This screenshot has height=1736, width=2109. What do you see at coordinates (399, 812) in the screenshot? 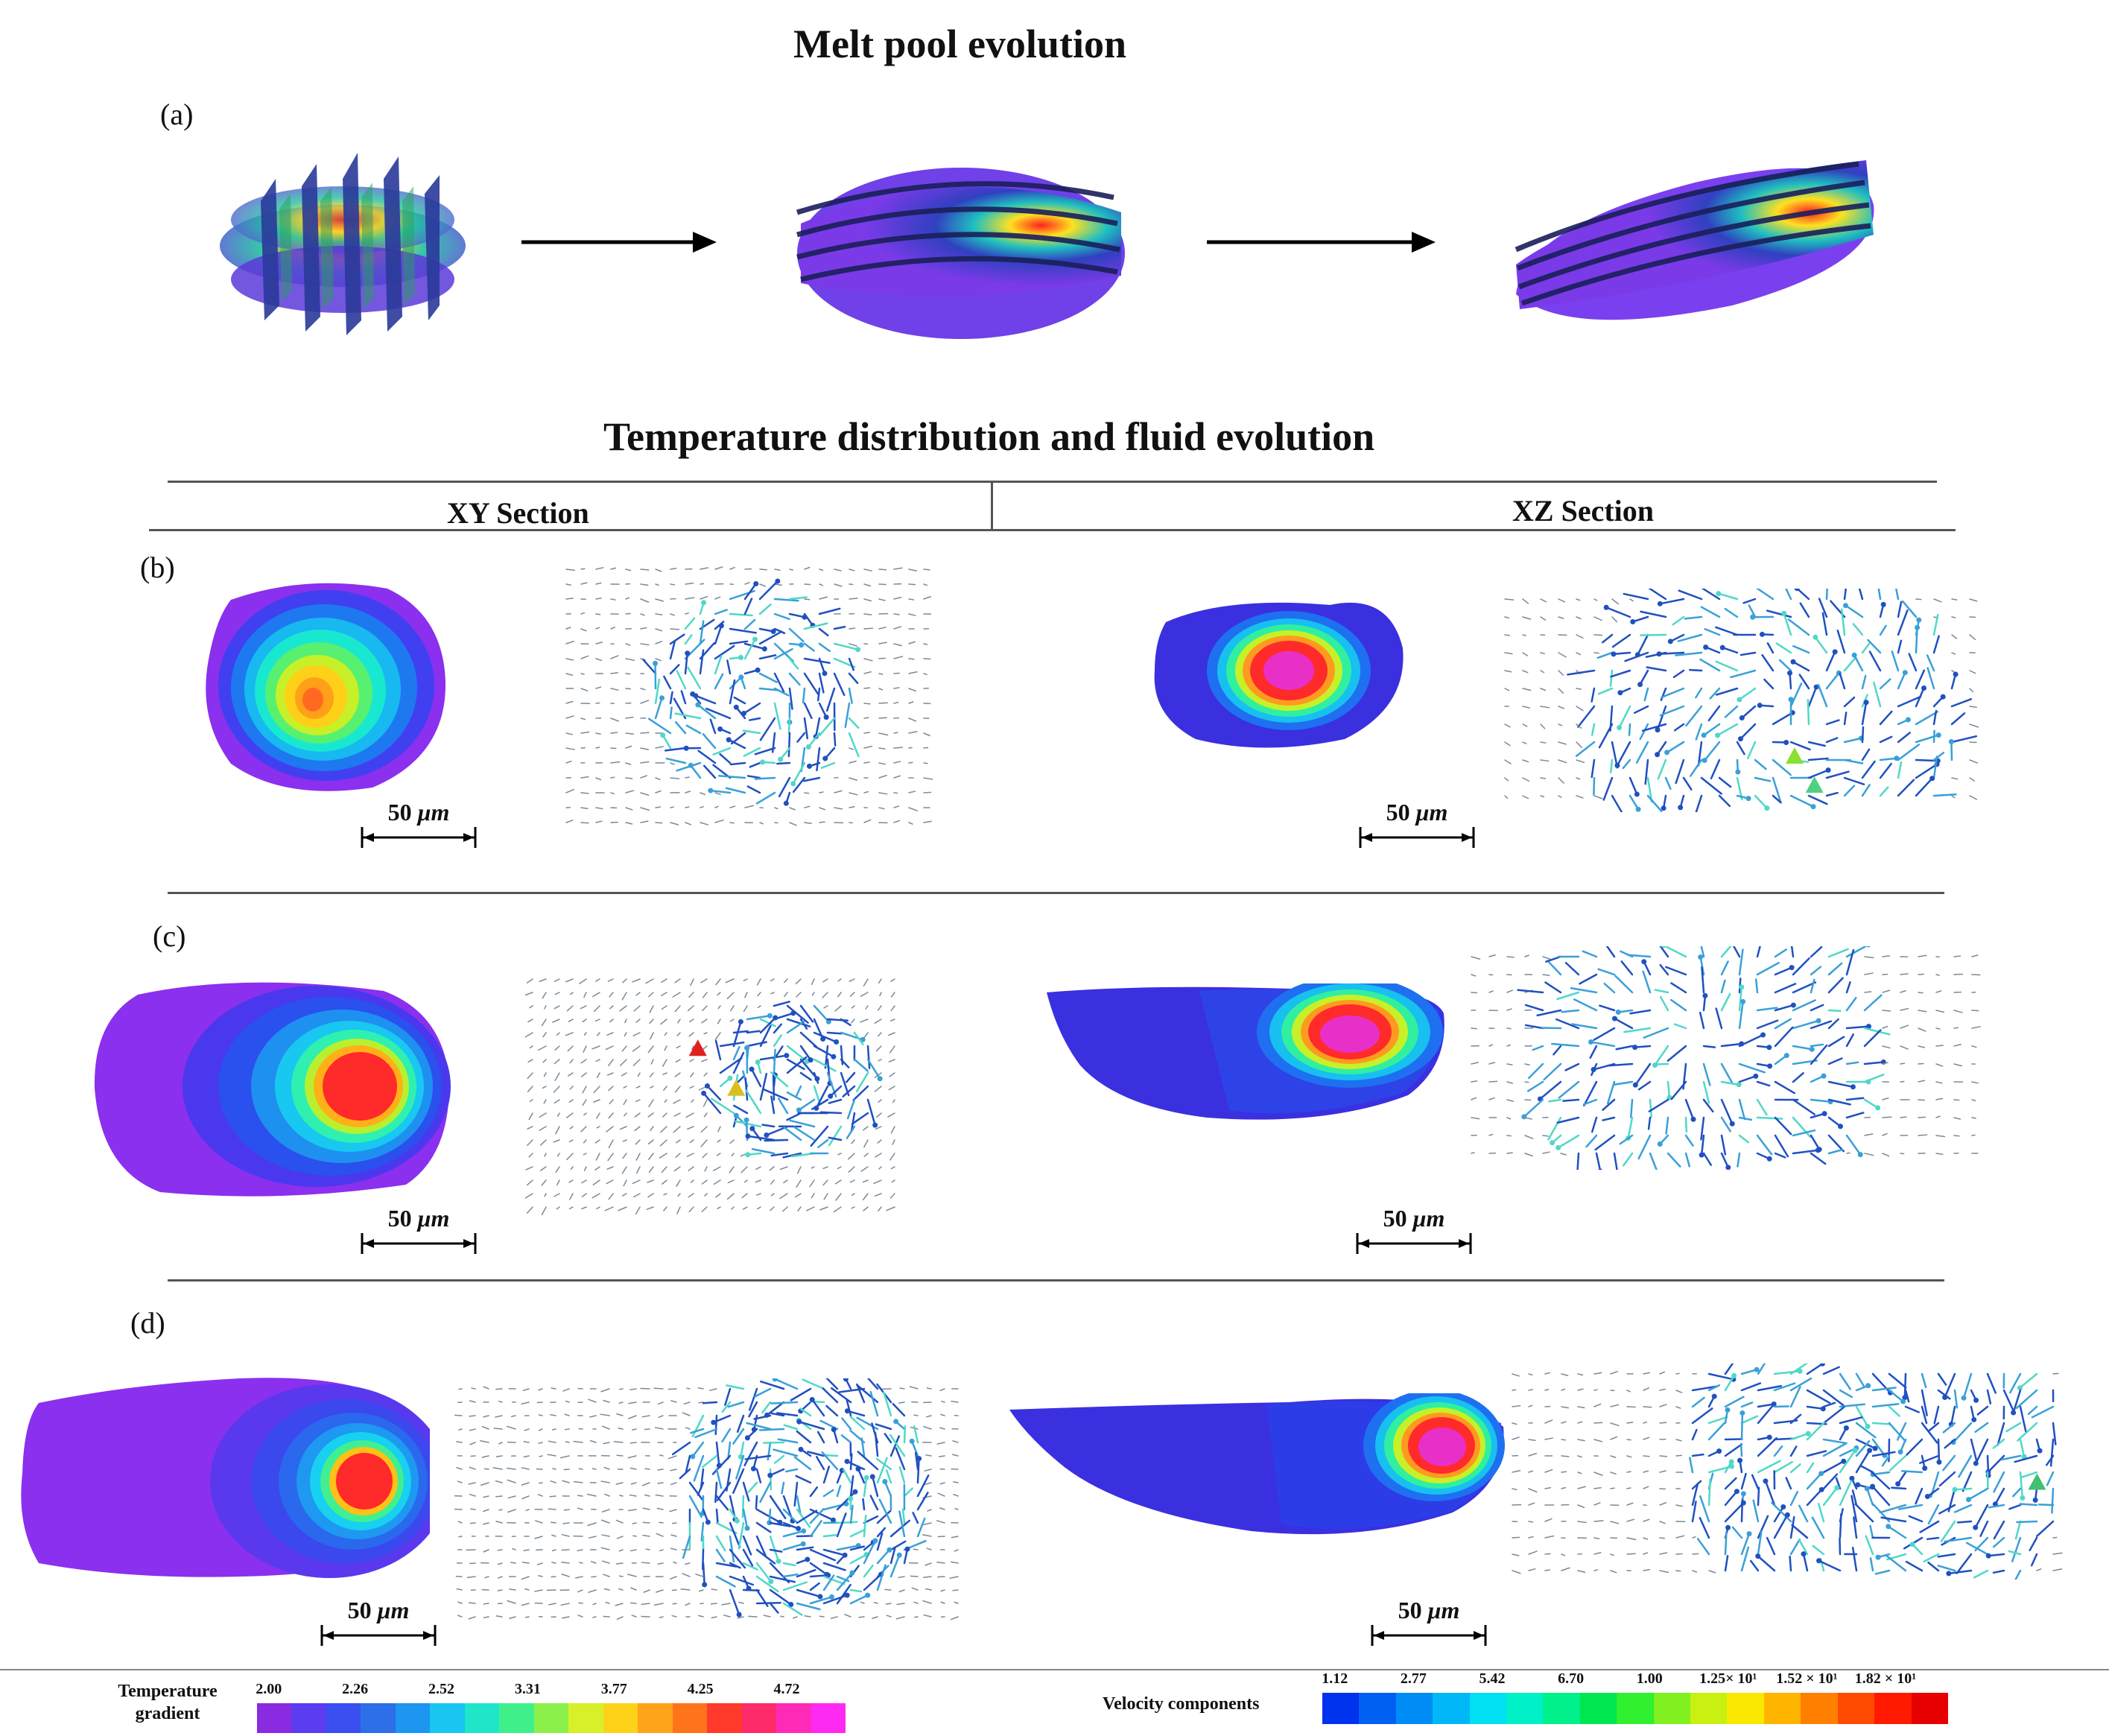
I see `scale-bar-value: 50` at bounding box center [399, 812].